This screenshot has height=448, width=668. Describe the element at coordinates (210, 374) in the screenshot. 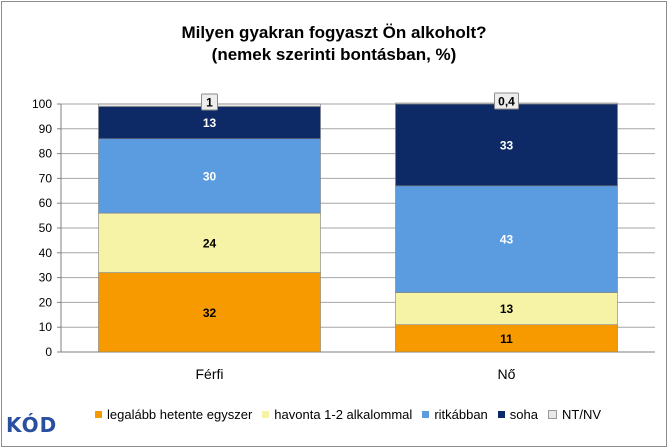

I see `x-category-label: Férfi` at that location.